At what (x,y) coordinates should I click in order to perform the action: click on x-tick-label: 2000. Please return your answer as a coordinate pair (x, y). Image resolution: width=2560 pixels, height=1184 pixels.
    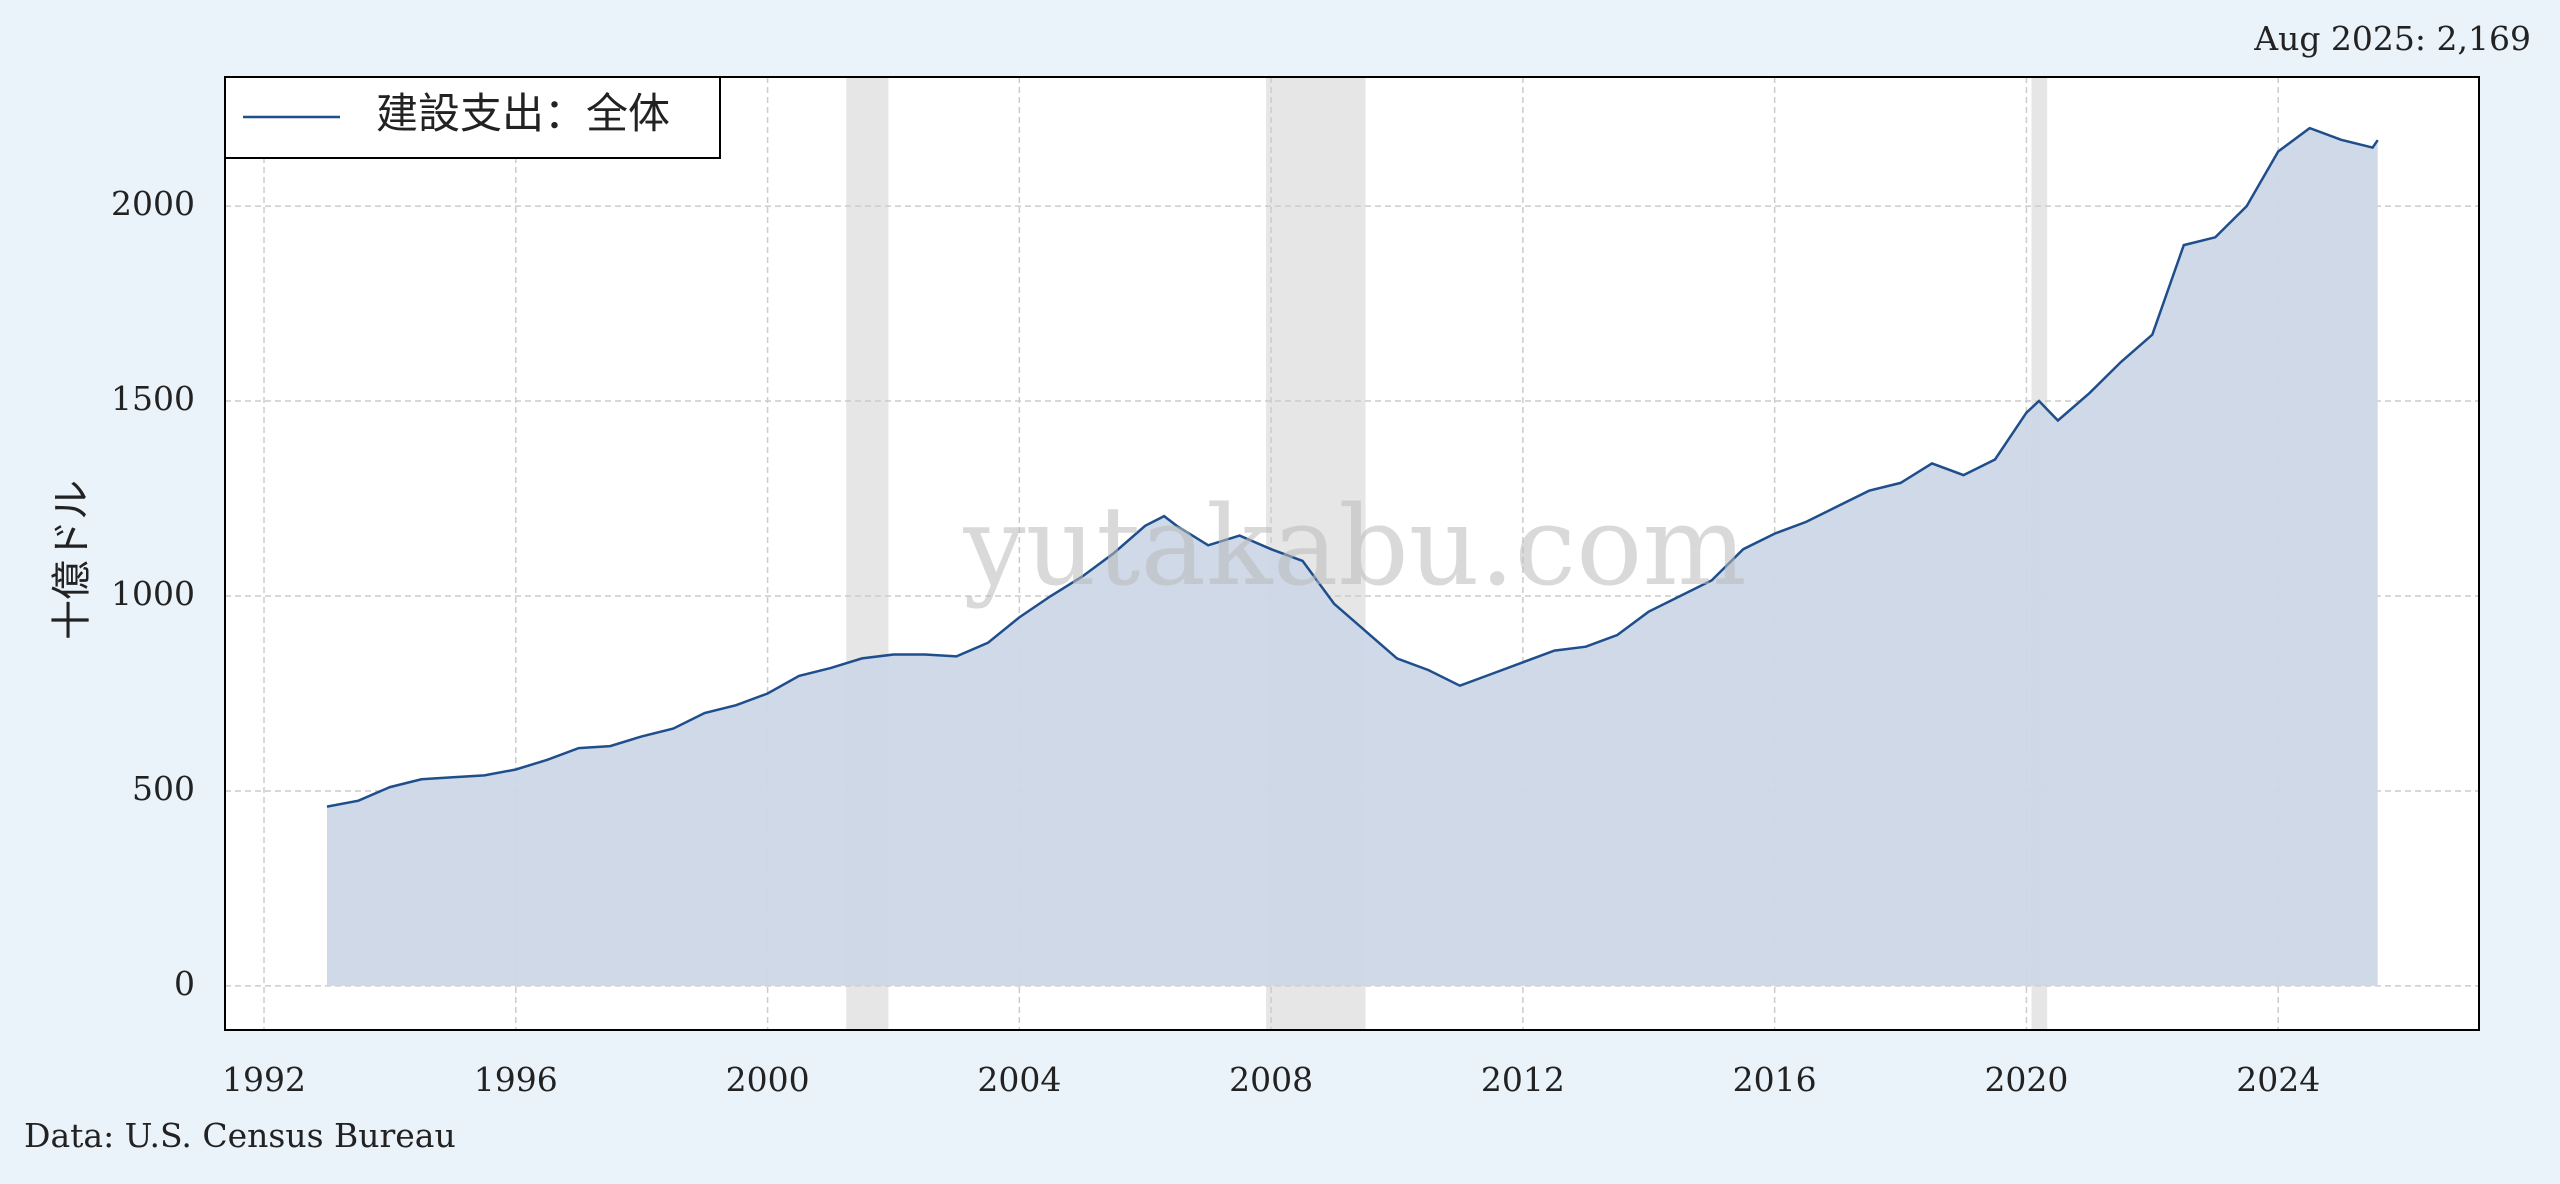
    Looking at the image, I should click on (768, 1079).